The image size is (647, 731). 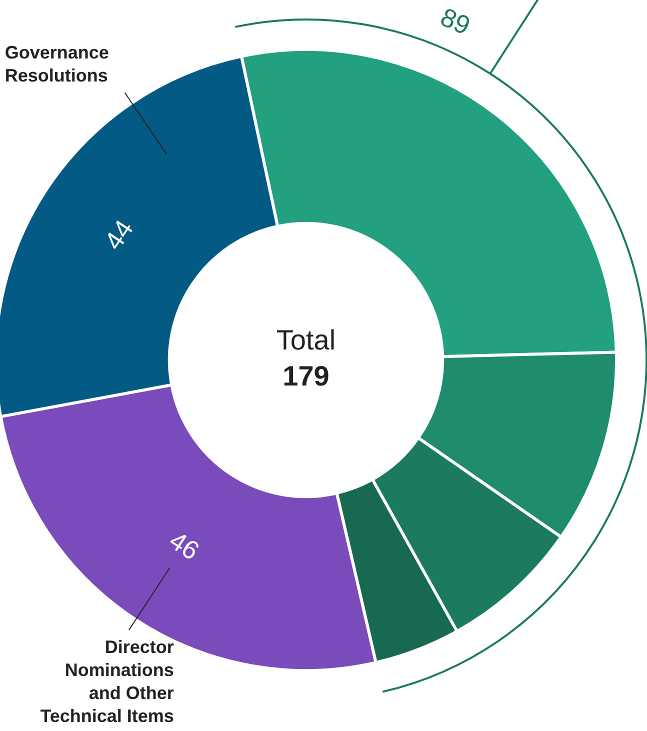 I want to click on text: Total, so click(x=306, y=340).